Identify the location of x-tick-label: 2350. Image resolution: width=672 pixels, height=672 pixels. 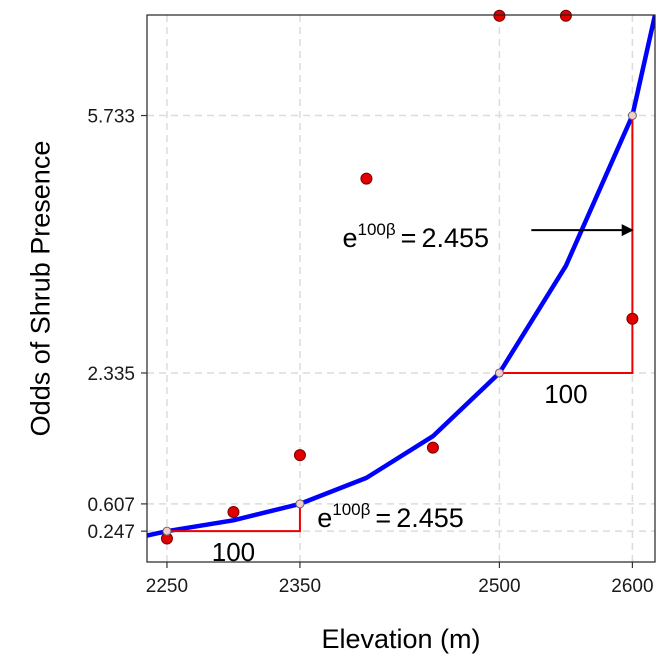
(300, 586).